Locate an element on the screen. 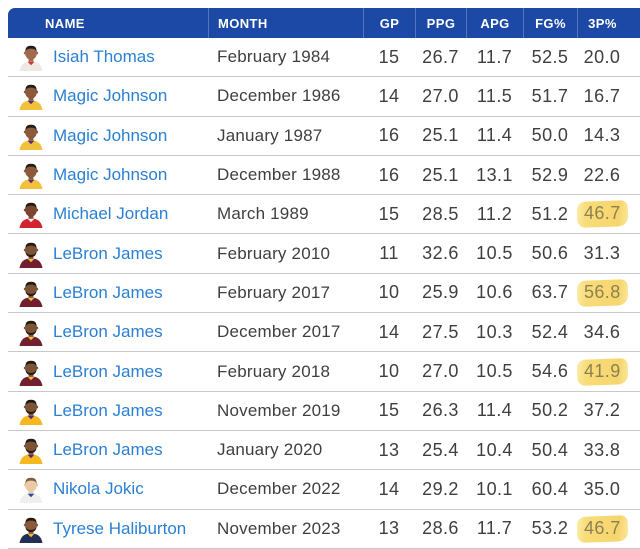 This screenshot has width=640, height=549. header-cell-apg: APG is located at coordinates (494, 23).